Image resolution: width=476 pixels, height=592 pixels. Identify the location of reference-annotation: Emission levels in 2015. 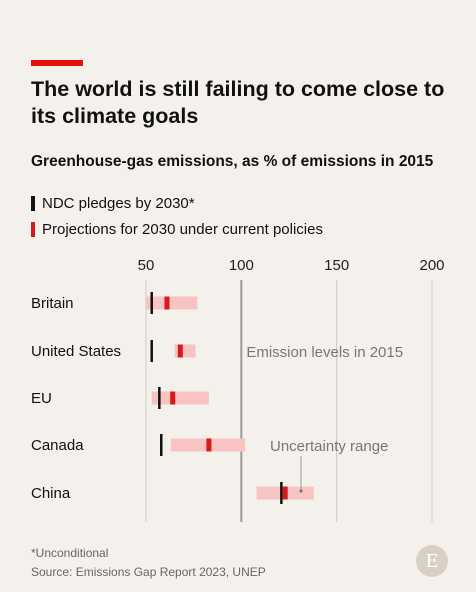
(324, 352).